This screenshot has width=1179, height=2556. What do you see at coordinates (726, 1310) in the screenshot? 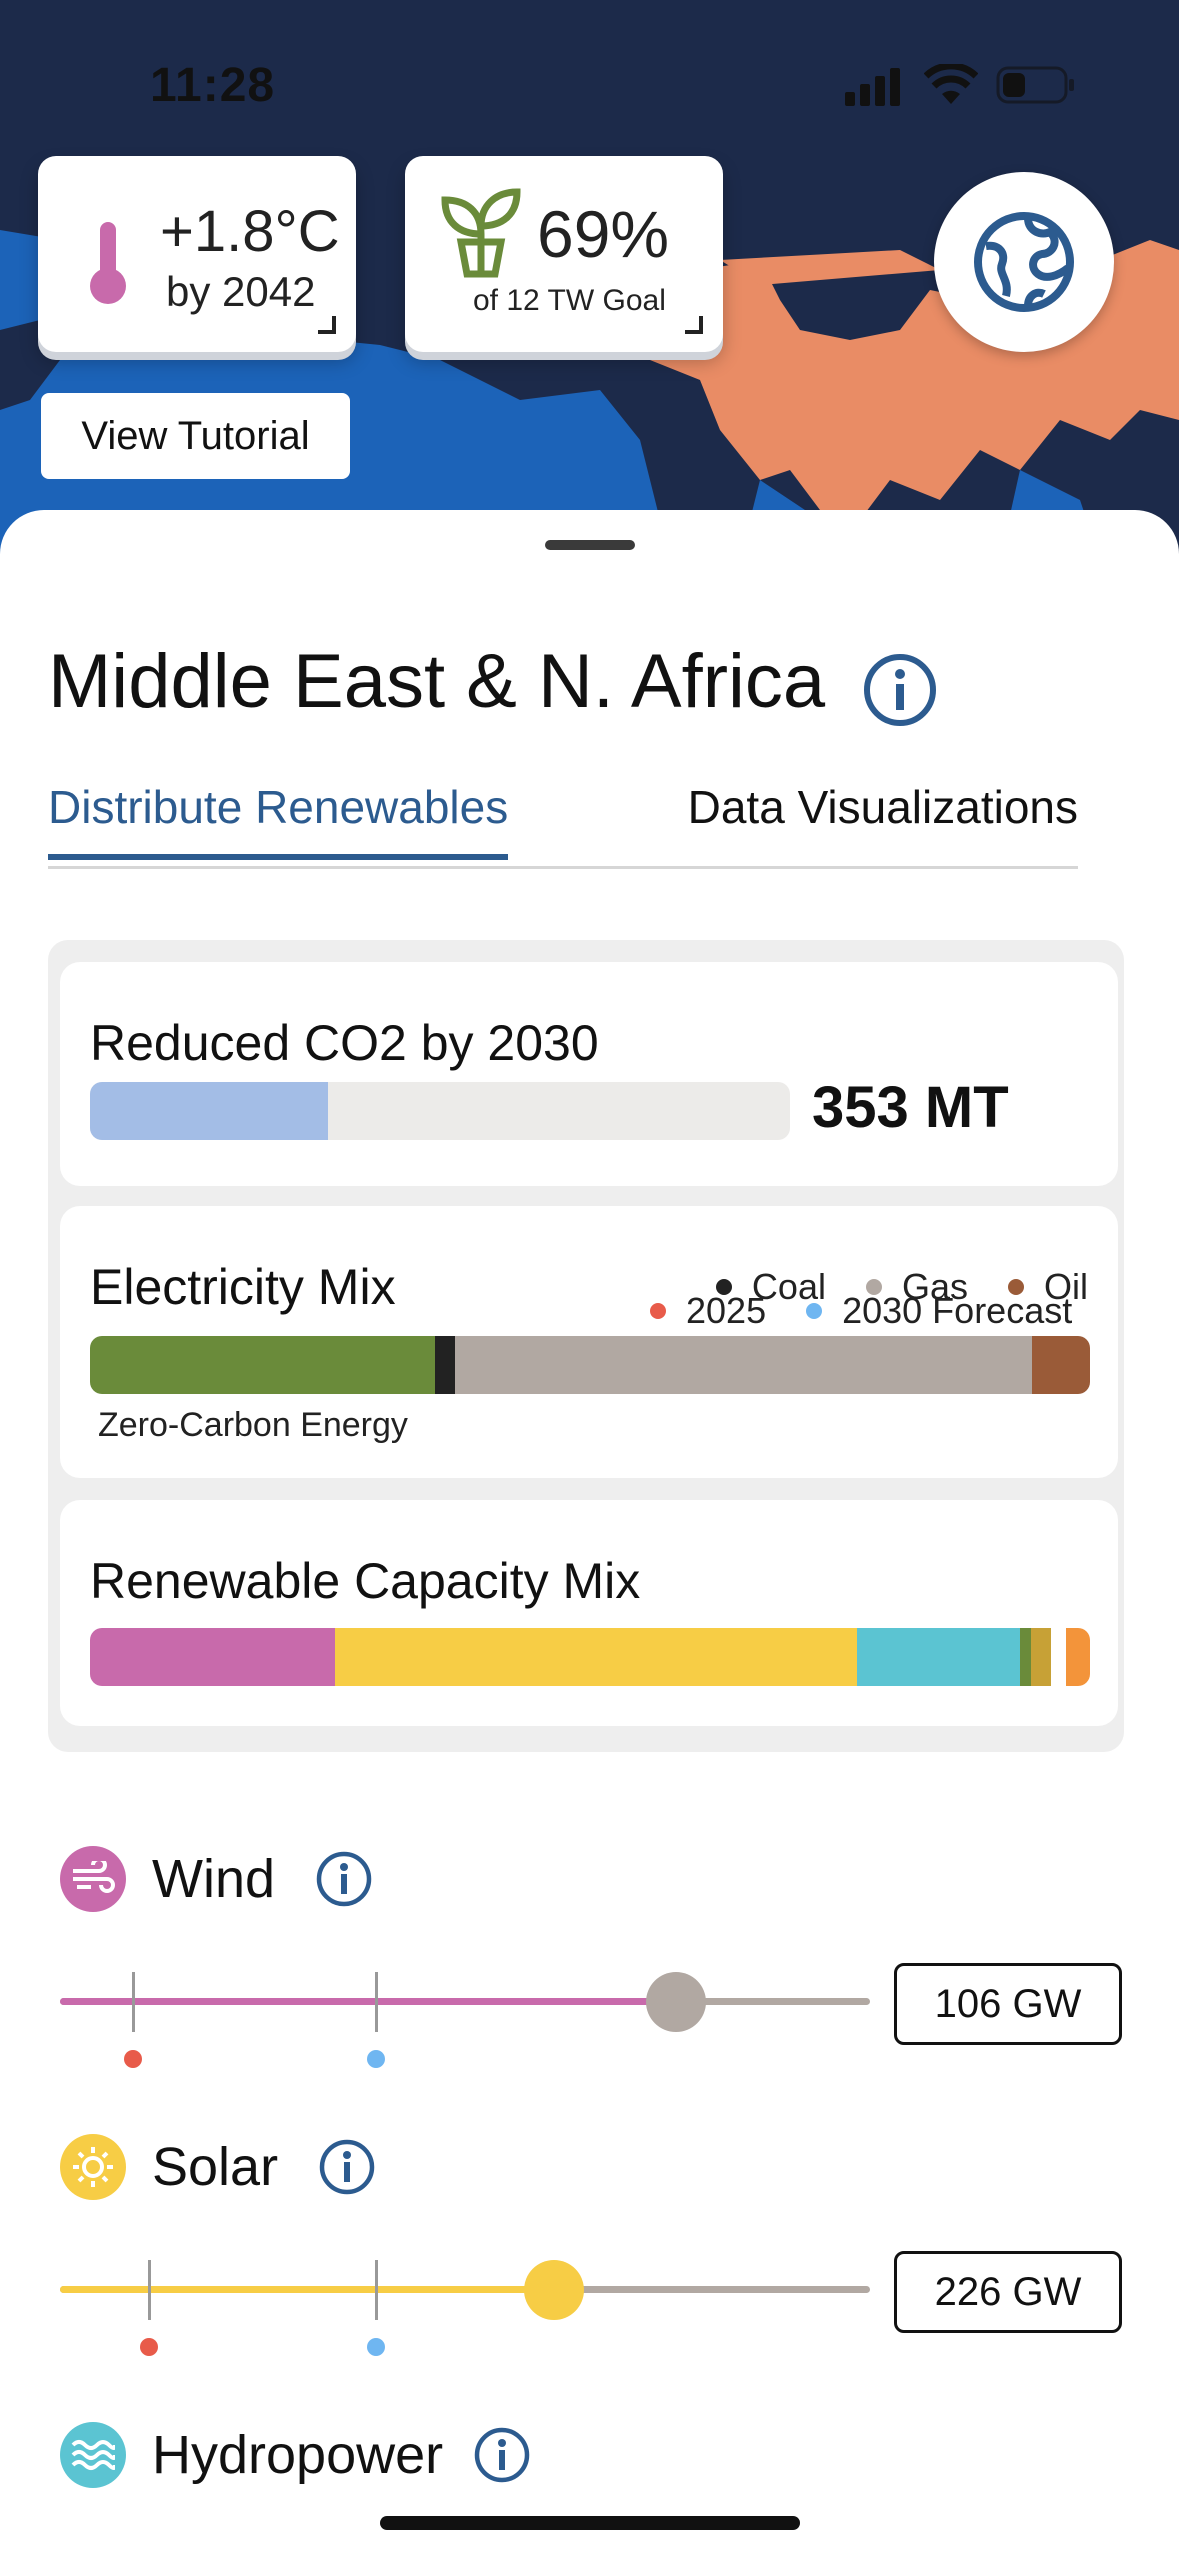
I see `legend-2025-label: 2025` at bounding box center [726, 1310].